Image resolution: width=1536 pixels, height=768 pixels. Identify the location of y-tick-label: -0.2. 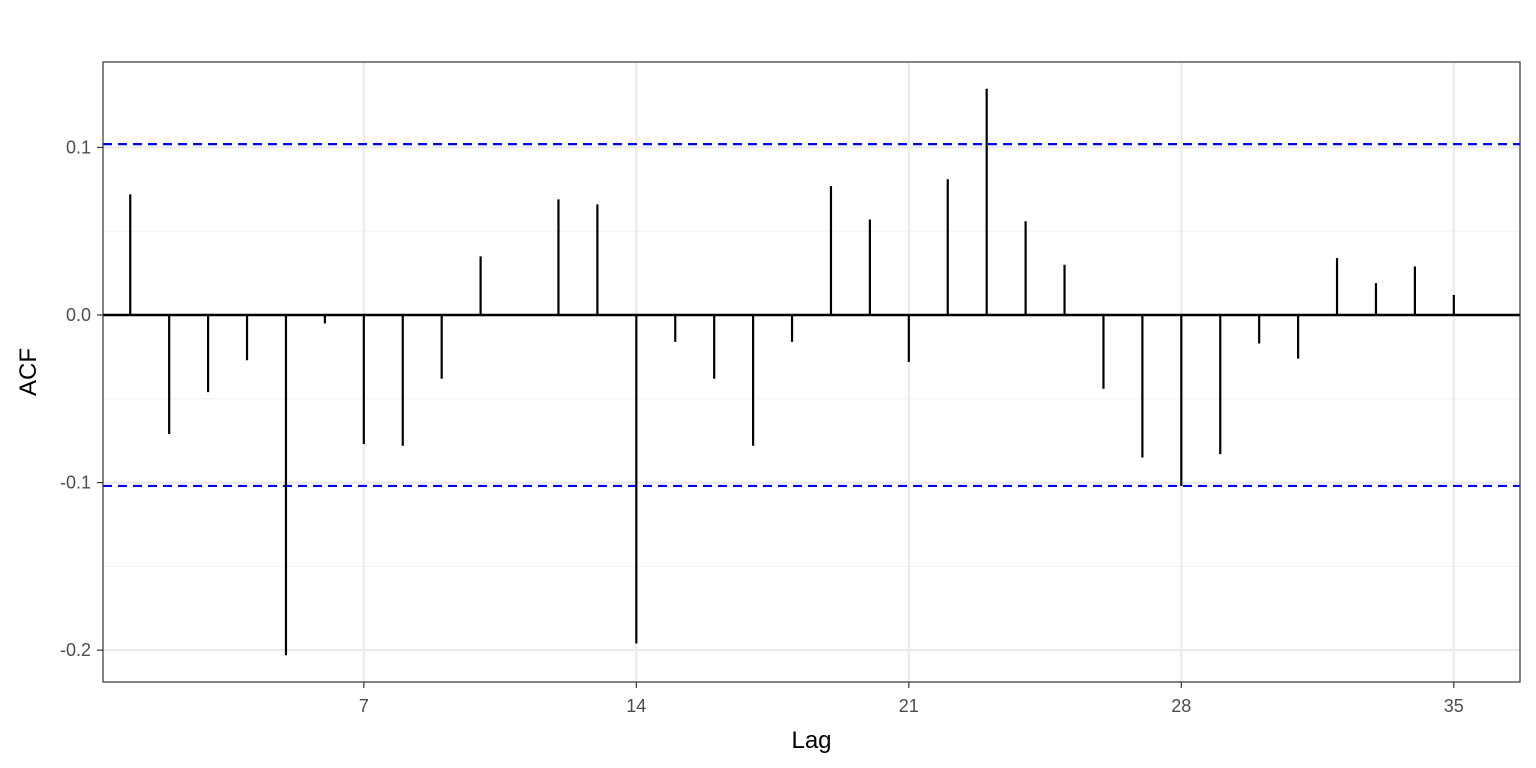
(75, 650).